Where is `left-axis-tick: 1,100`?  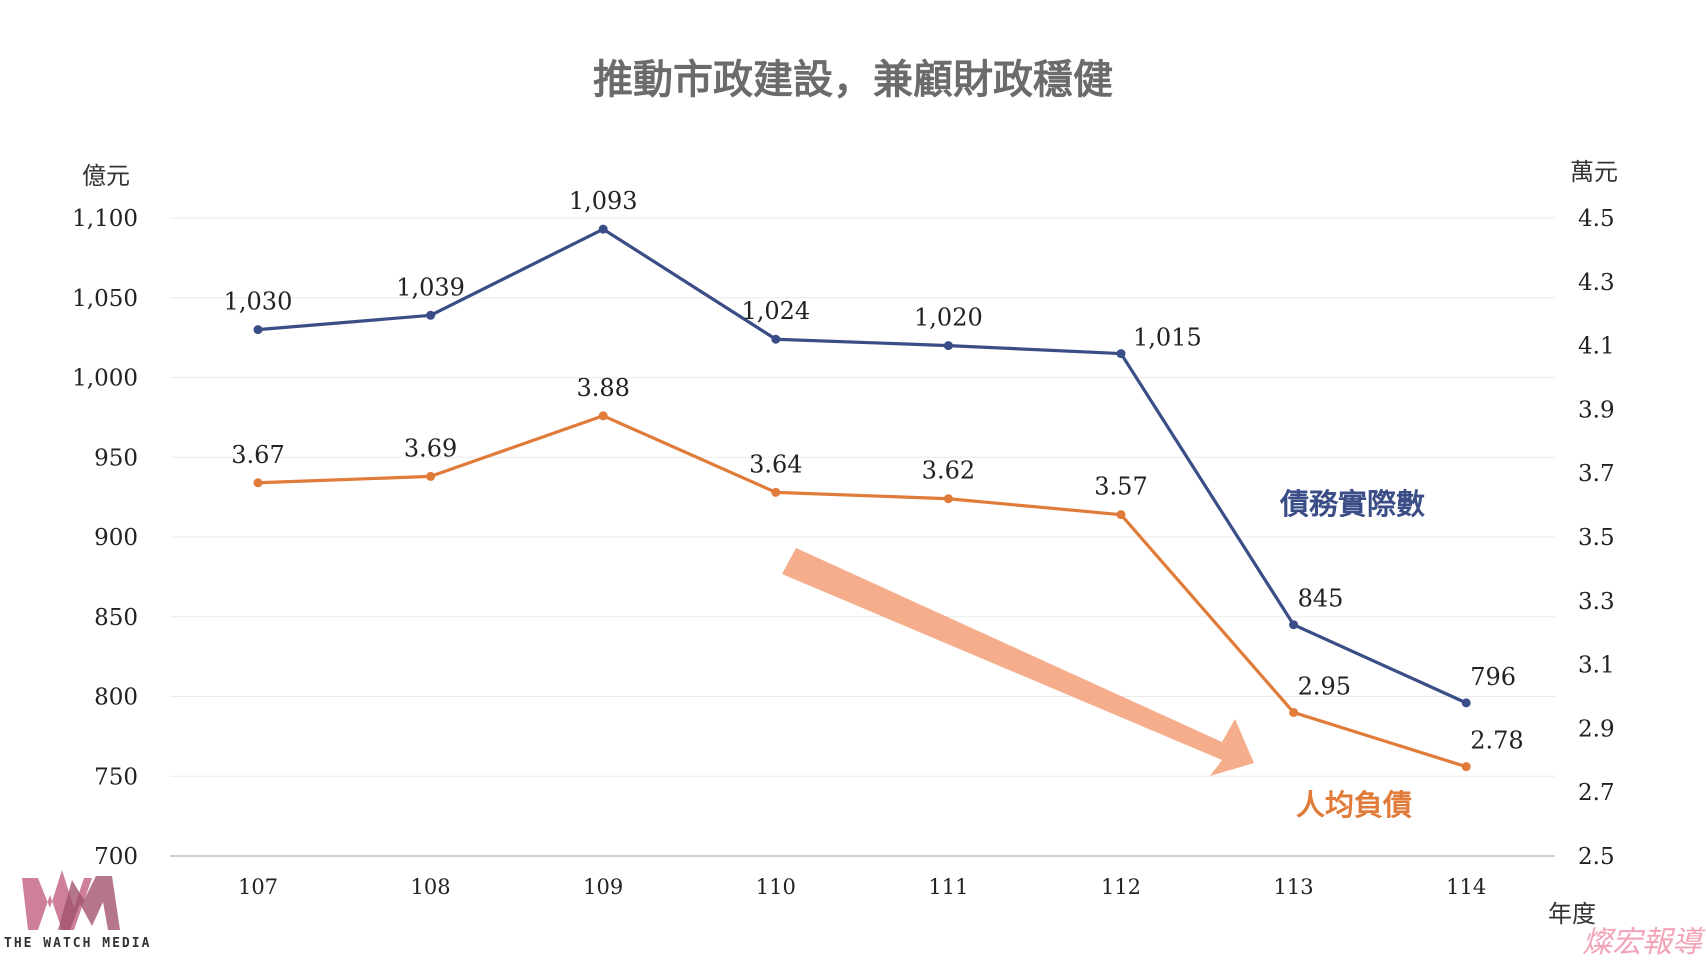
left-axis-tick: 1,100 is located at coordinates (105, 219).